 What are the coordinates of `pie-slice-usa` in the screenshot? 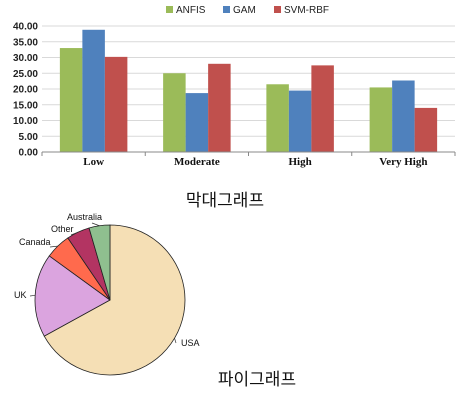 It's located at (114, 300).